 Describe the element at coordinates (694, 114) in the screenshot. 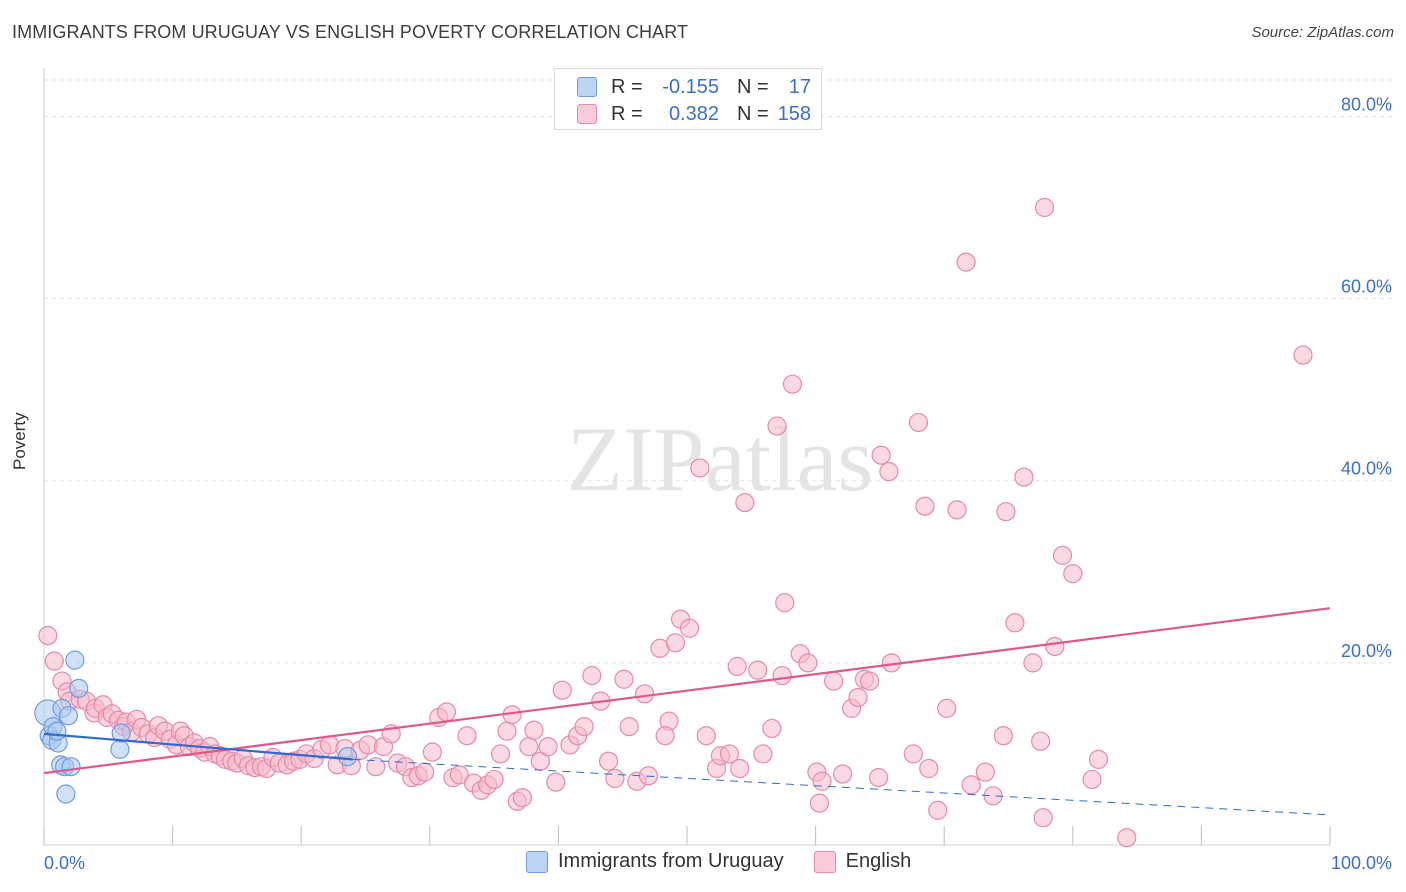

I see `legend-row-english: R = 0.382 N = 158` at that location.